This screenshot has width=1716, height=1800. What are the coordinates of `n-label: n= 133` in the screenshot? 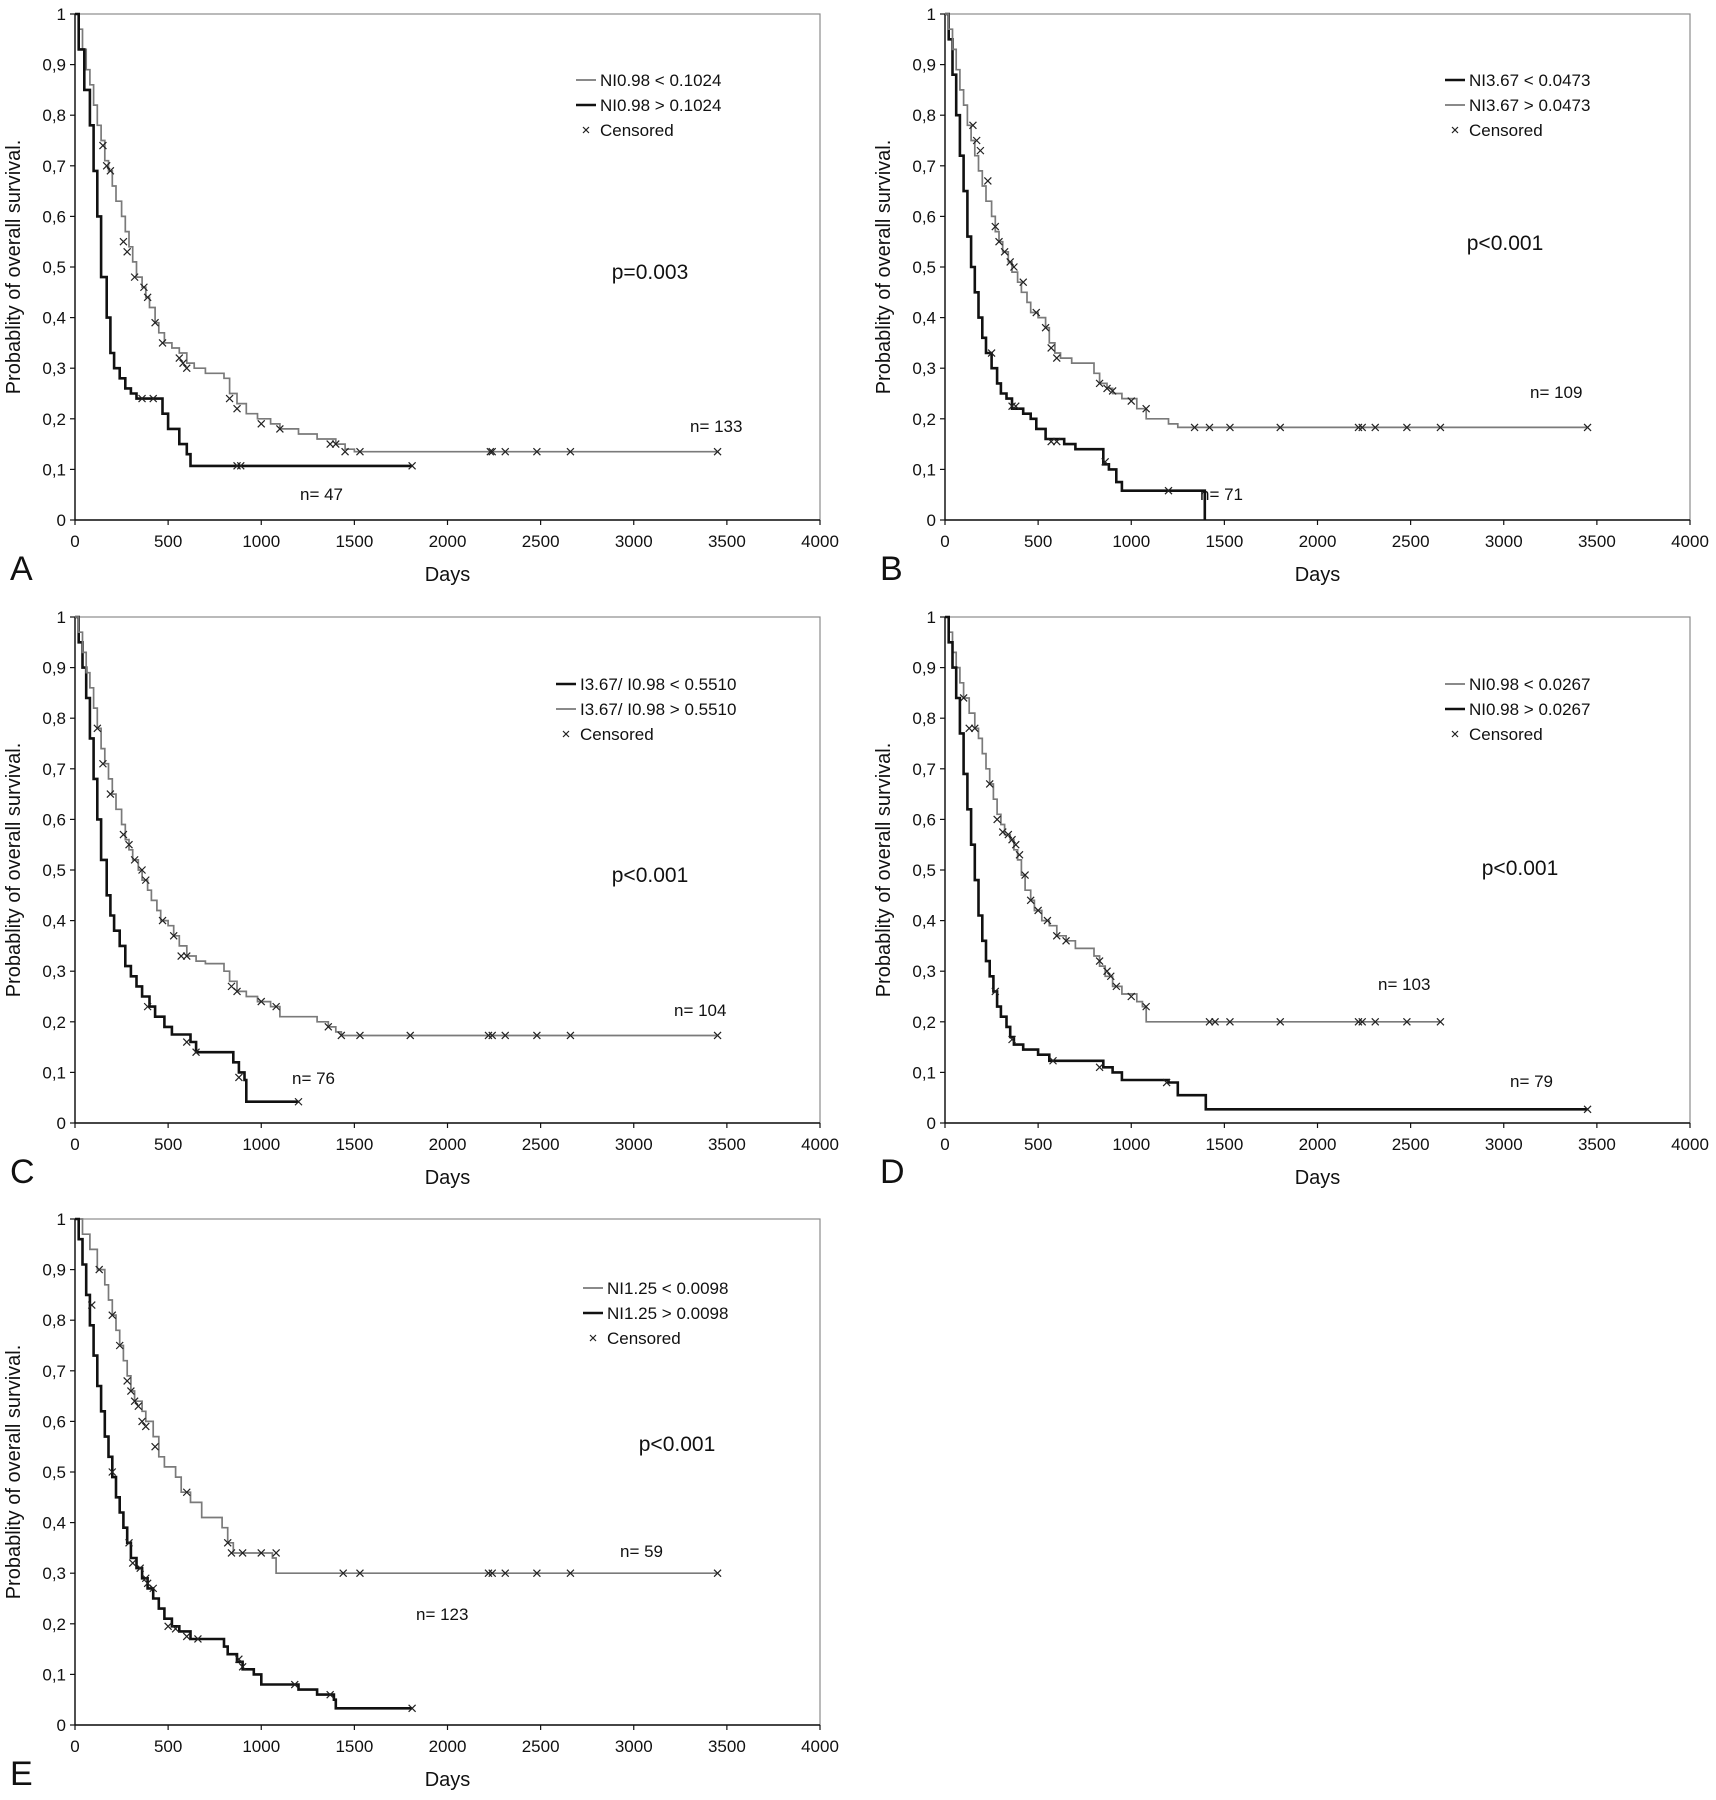 It's located at (716, 426).